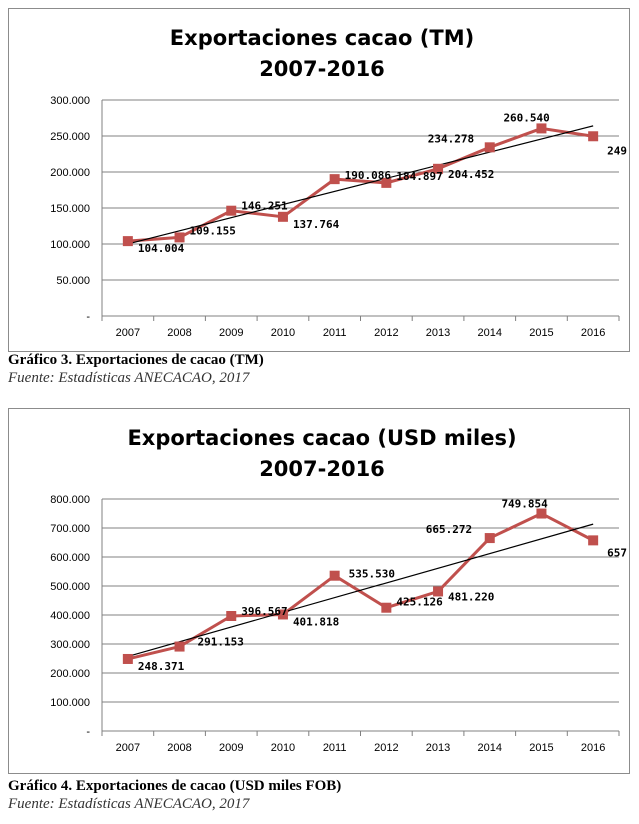 The height and width of the screenshot is (824, 639). What do you see at coordinates (70, 209) in the screenshot?
I see `y-tick-label: 150.000` at bounding box center [70, 209].